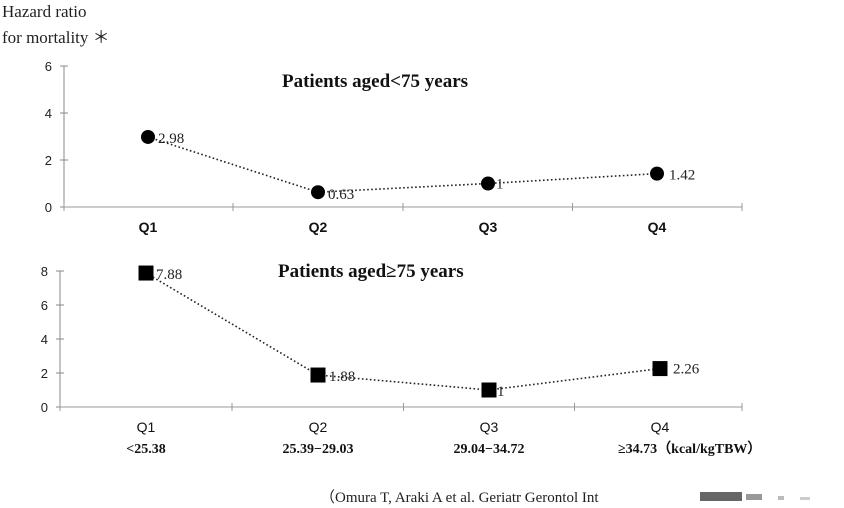  I want to click on data-label: 7.88, so click(169, 275).